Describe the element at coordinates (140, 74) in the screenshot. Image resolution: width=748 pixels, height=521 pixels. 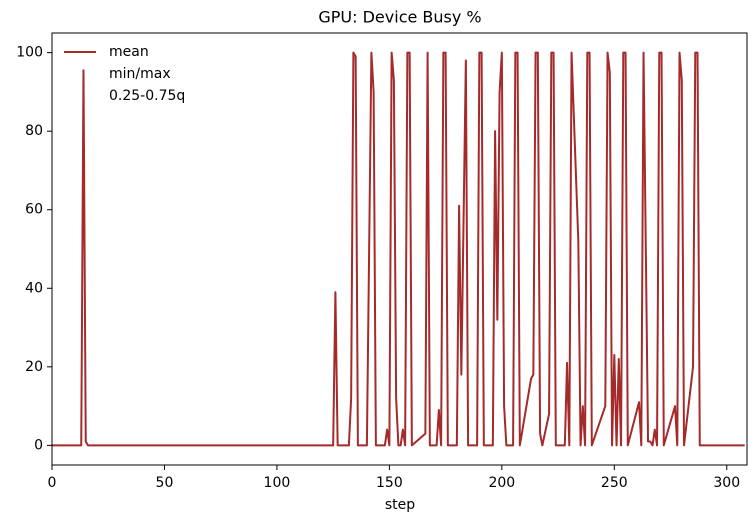
I see `legend-label: min/max` at that location.